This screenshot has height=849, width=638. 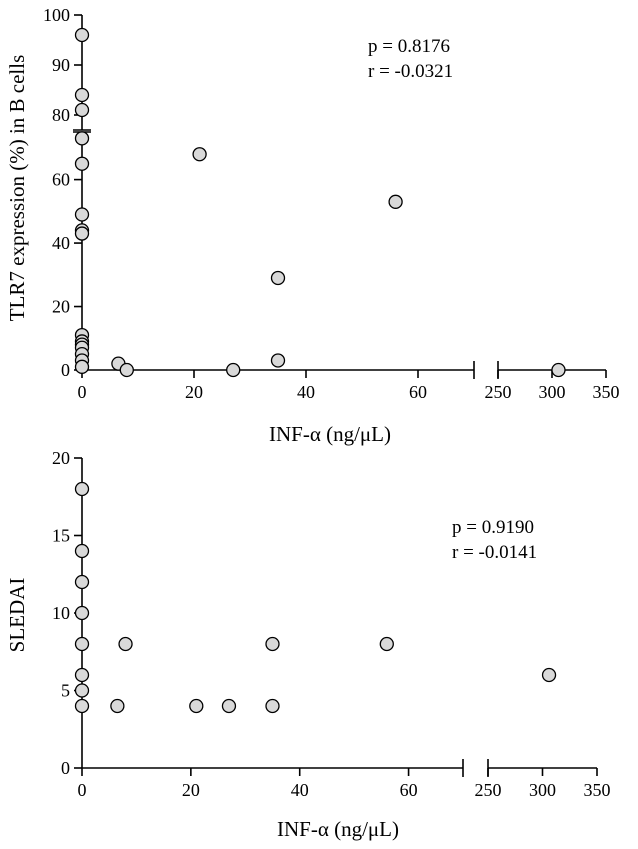 I want to click on y-tick-label: 90, so click(x=61, y=65).